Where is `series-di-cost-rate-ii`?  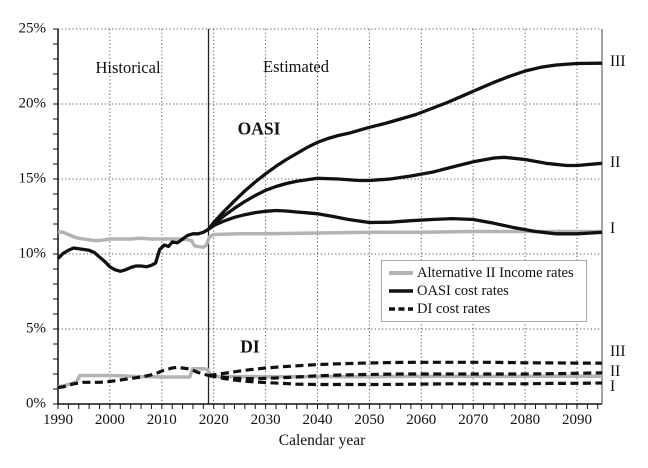
series-di-cost-rate-ii is located at coordinates (405, 376).